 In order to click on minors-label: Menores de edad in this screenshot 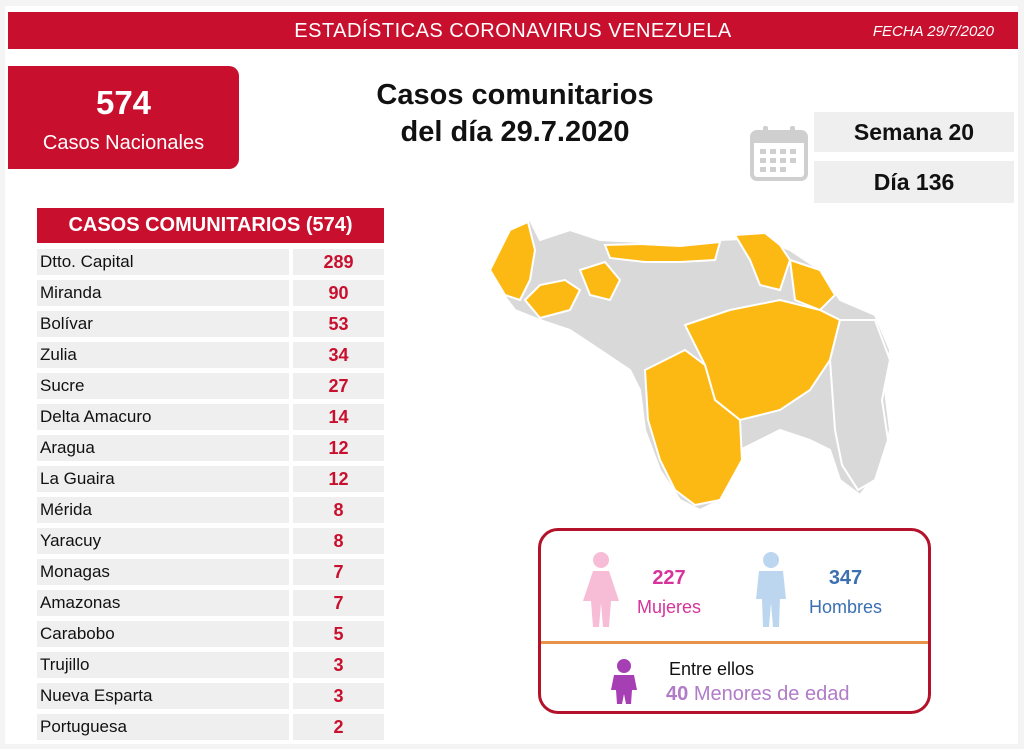, I will do `click(771, 694)`.